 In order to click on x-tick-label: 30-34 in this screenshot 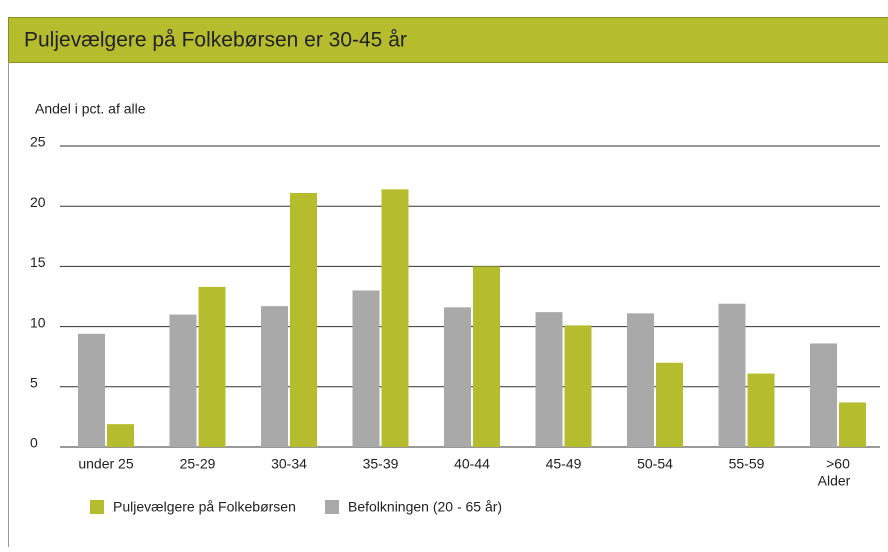, I will do `click(289, 464)`.